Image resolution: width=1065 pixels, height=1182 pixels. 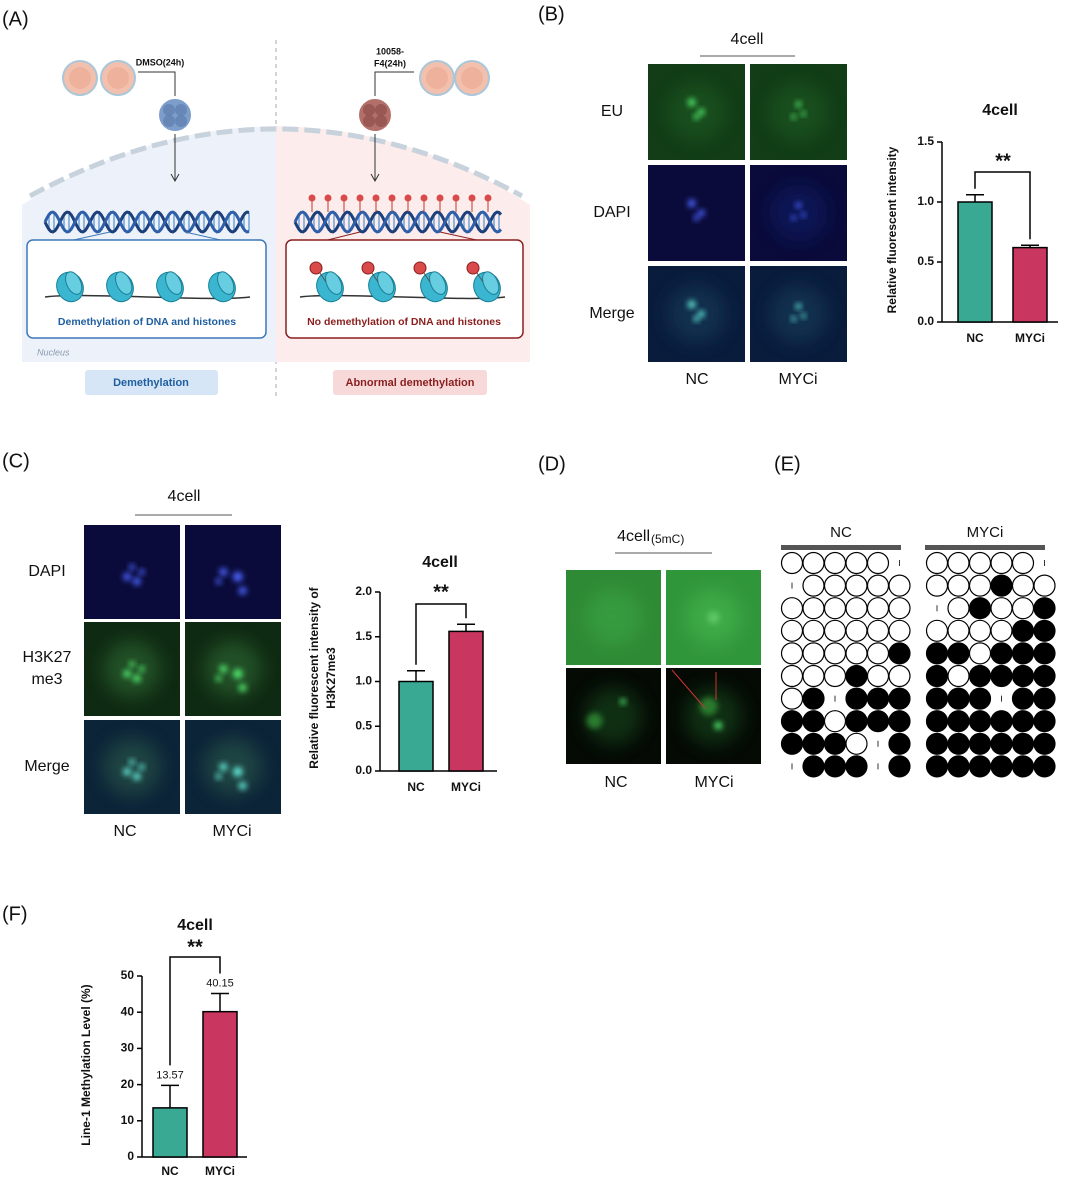 I want to click on y-tick-label: 0, so click(x=130, y=1156).